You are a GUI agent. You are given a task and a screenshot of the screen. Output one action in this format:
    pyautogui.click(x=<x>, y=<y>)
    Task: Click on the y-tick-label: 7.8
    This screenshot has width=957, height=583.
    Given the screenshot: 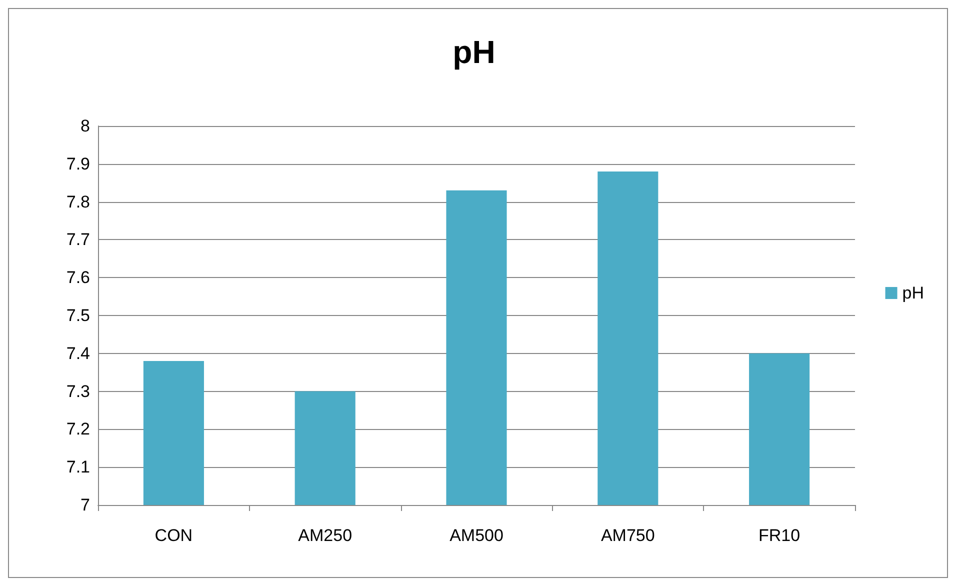 What is the action you would take?
    pyautogui.click(x=78, y=202)
    